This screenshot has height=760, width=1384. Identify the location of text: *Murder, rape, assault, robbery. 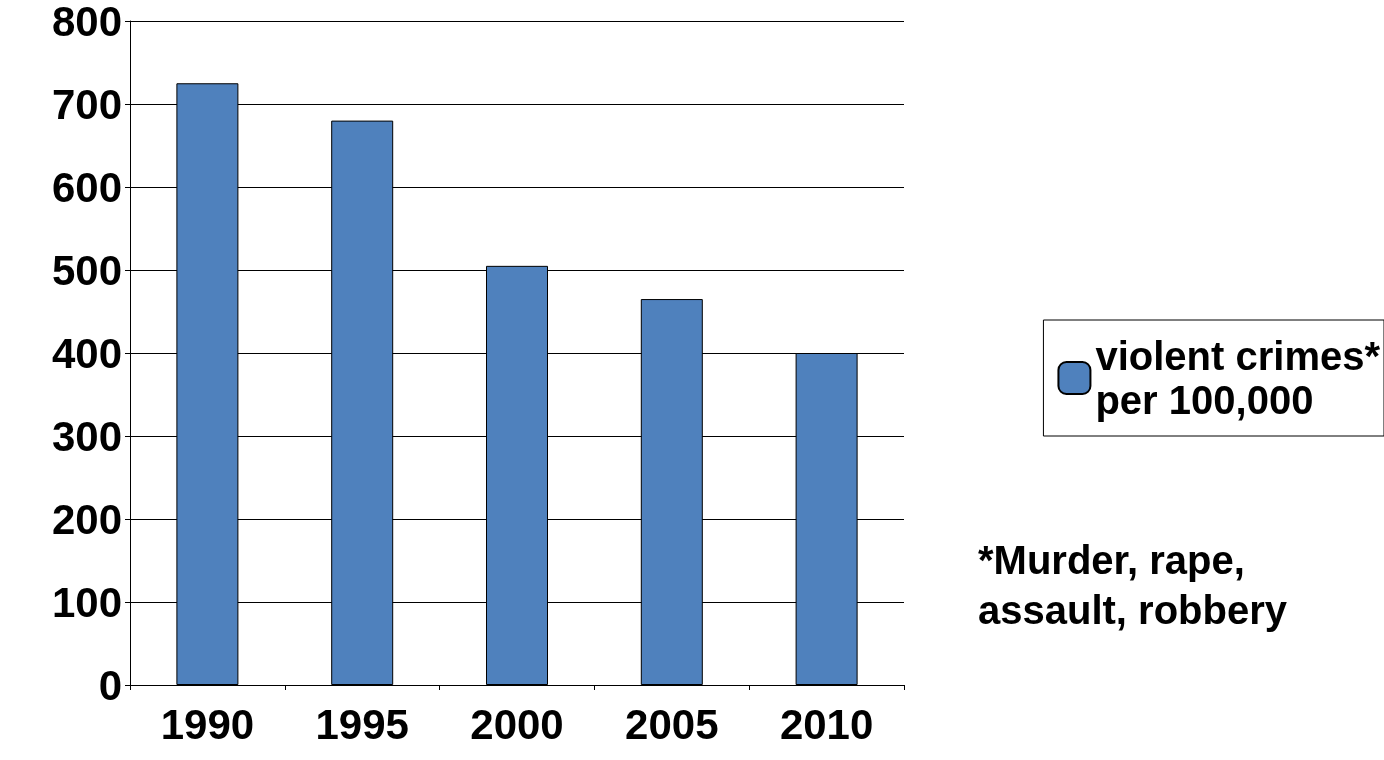
(1133, 585).